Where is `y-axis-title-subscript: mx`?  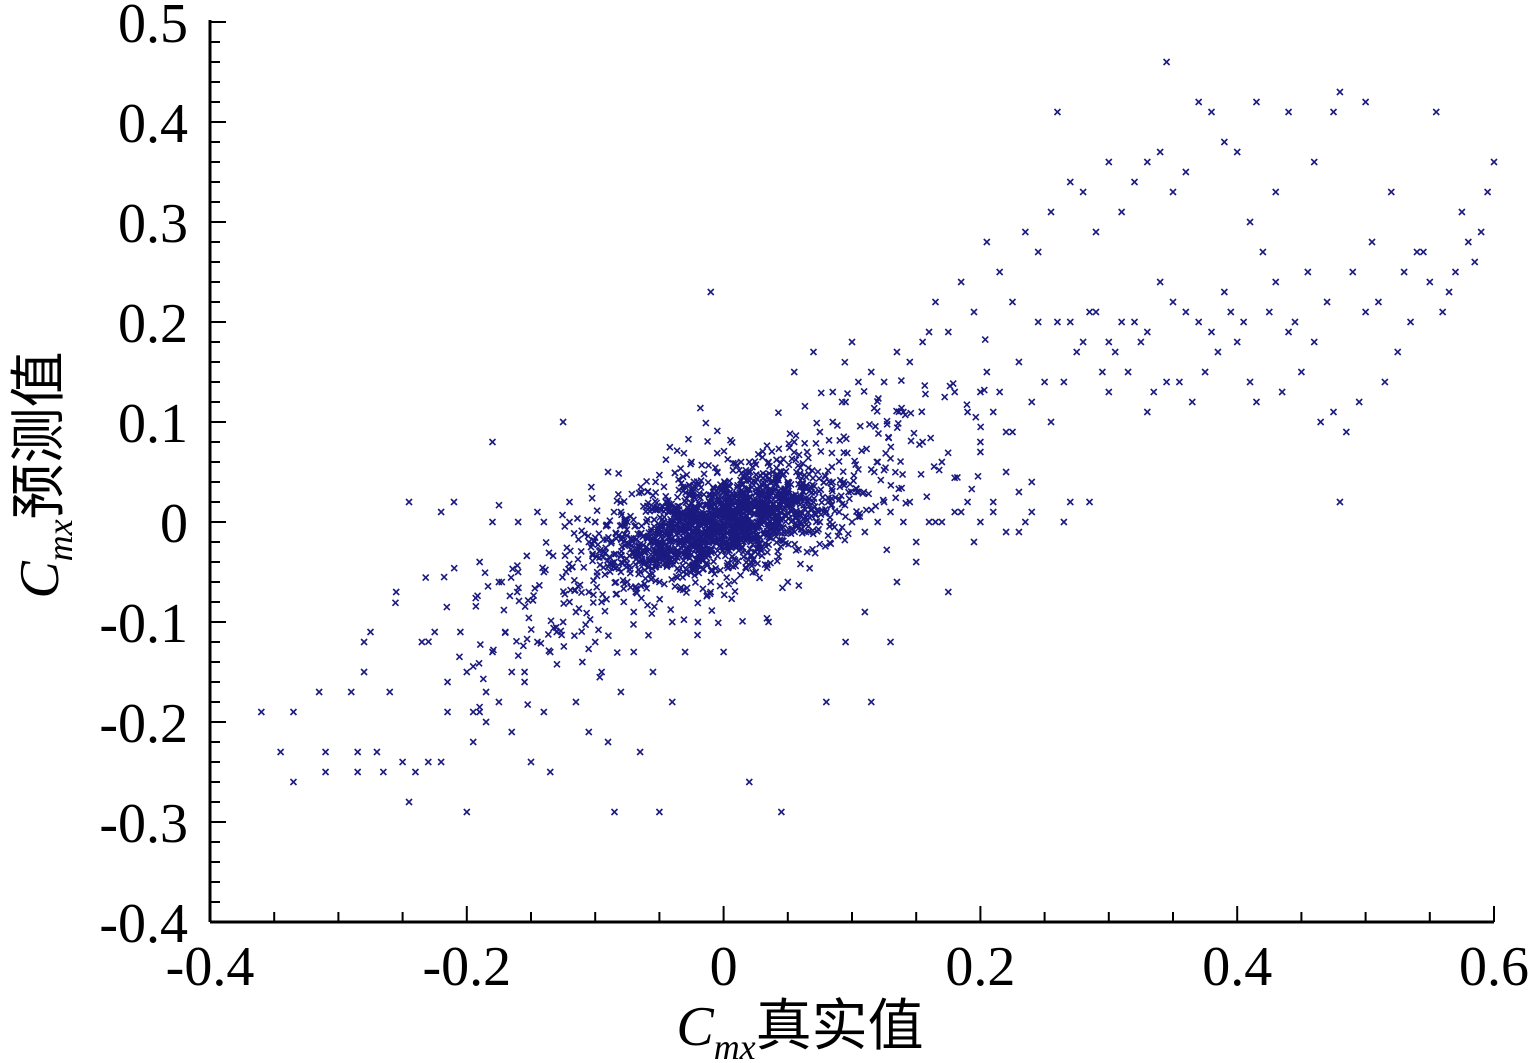
y-axis-title-subscript: mx is located at coordinates (60, 540).